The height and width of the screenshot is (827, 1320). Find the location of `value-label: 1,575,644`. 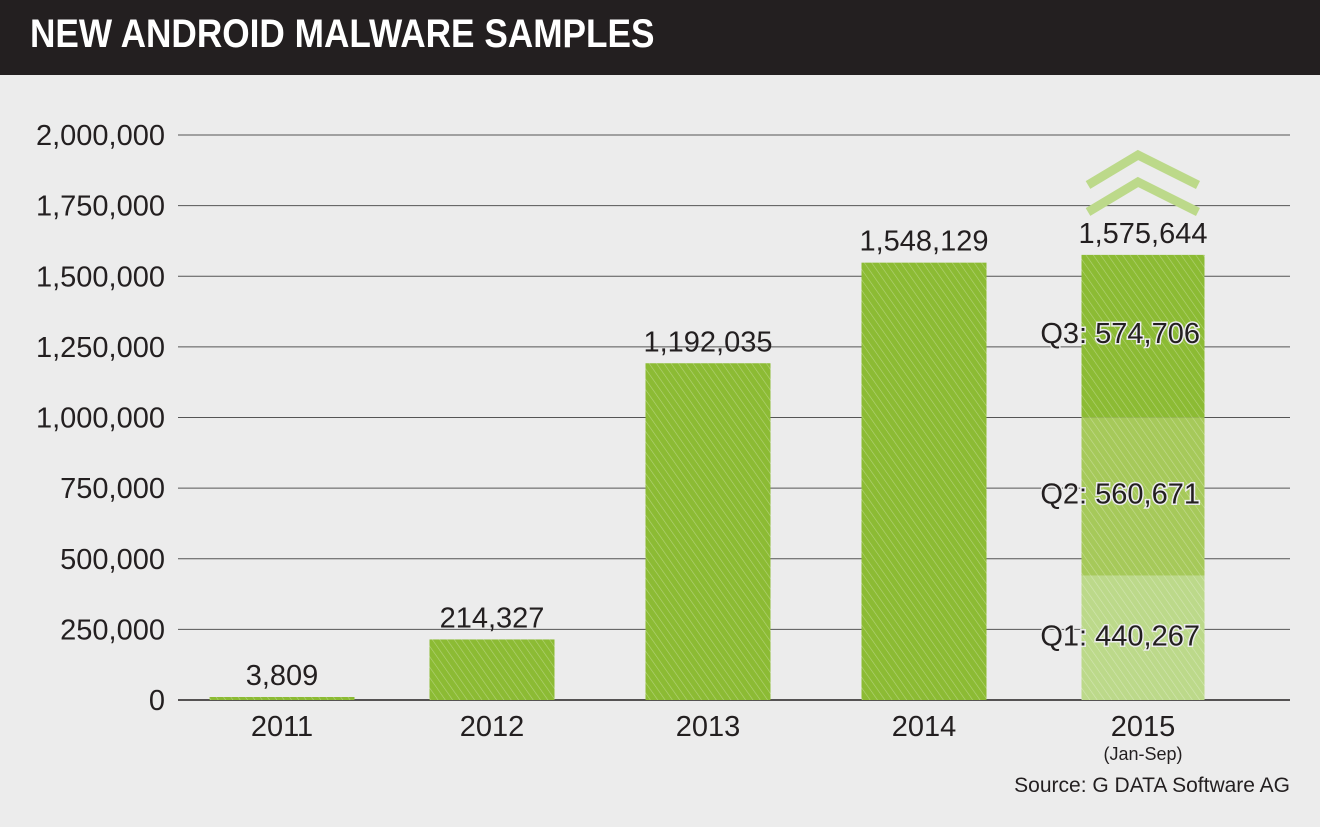

value-label: 1,575,644 is located at coordinates (1142, 234).